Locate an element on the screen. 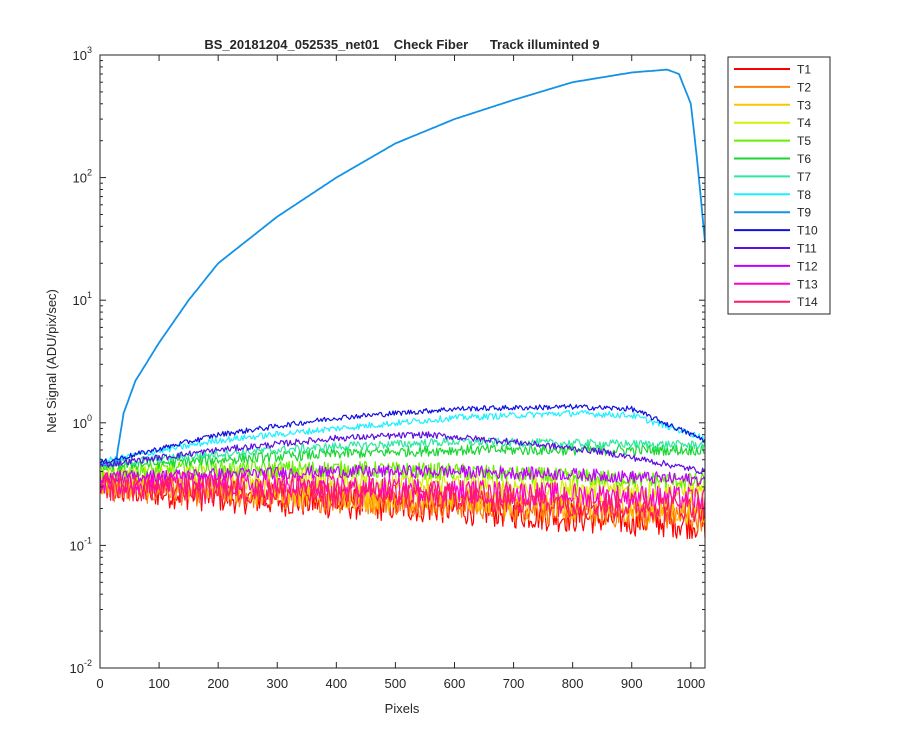  y-tick-exponent: 1 is located at coordinates (89, 295).